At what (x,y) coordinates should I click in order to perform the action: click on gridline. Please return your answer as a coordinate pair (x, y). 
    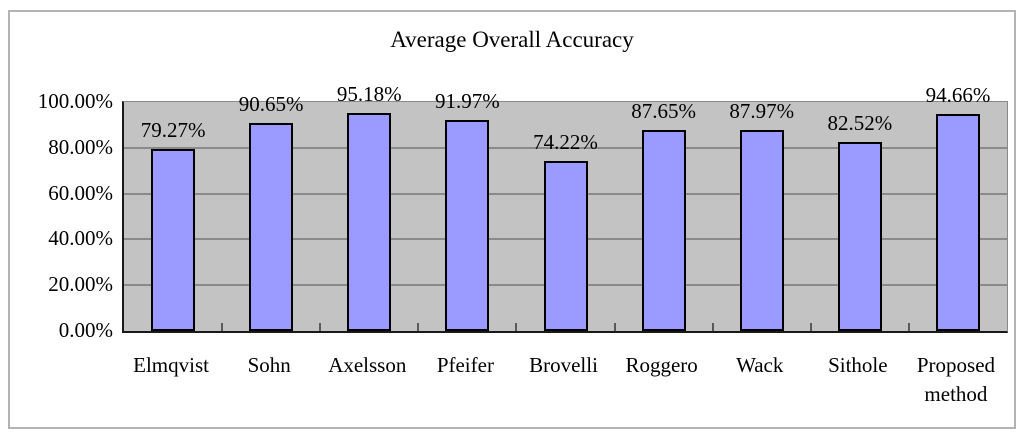
    Looking at the image, I should click on (565, 147).